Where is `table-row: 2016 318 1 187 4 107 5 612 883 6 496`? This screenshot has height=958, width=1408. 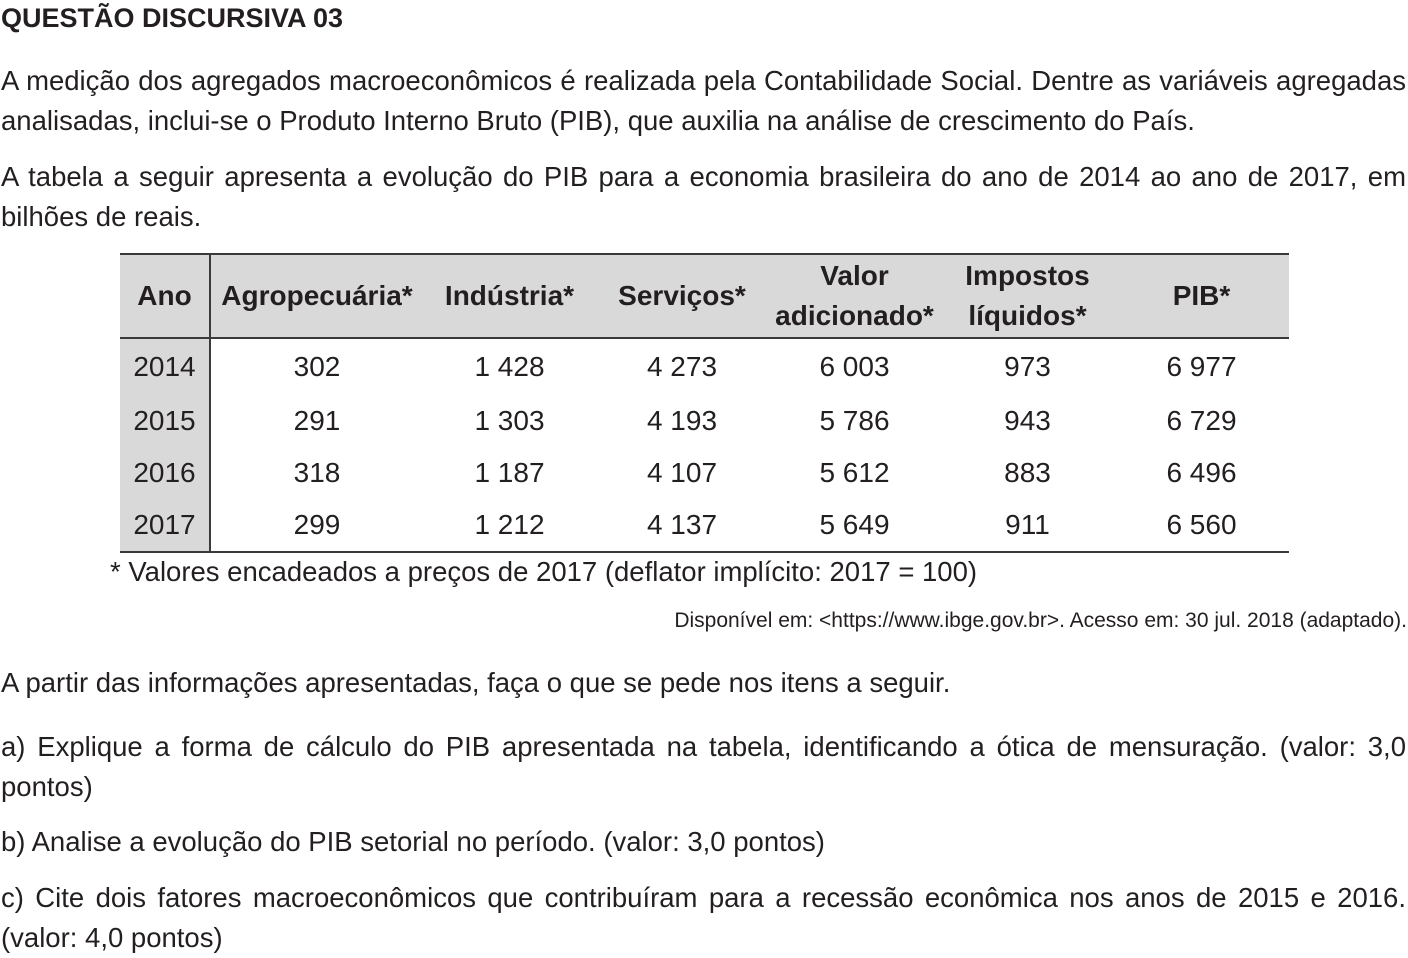
table-row: 2016 318 1 187 4 107 5 612 883 6 496 is located at coordinates (704, 473).